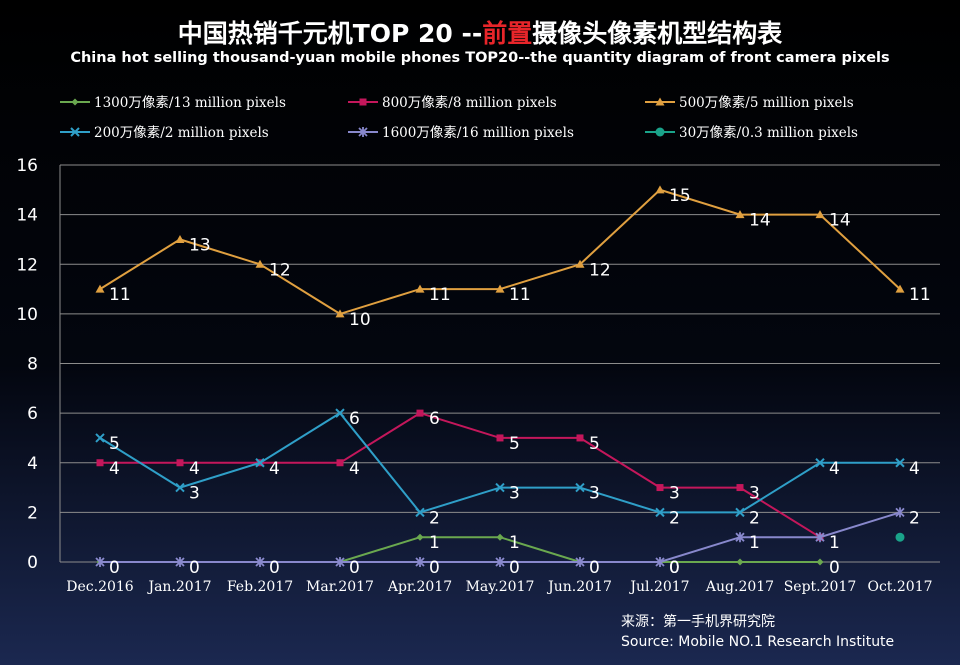 The height and width of the screenshot is (665, 960). What do you see at coordinates (739, 587) in the screenshot?
I see `x-tick-label: Aug.2017` at bounding box center [739, 587].